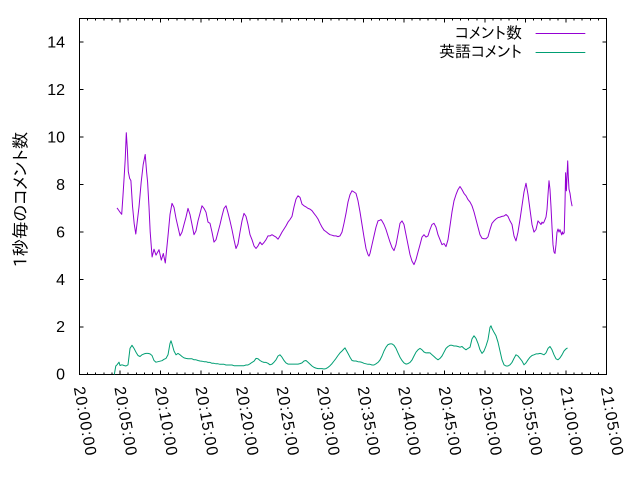 This screenshot has height=480, width=640. What do you see at coordinates (60, 185) in the screenshot?
I see `svg-text: 8` at bounding box center [60, 185].